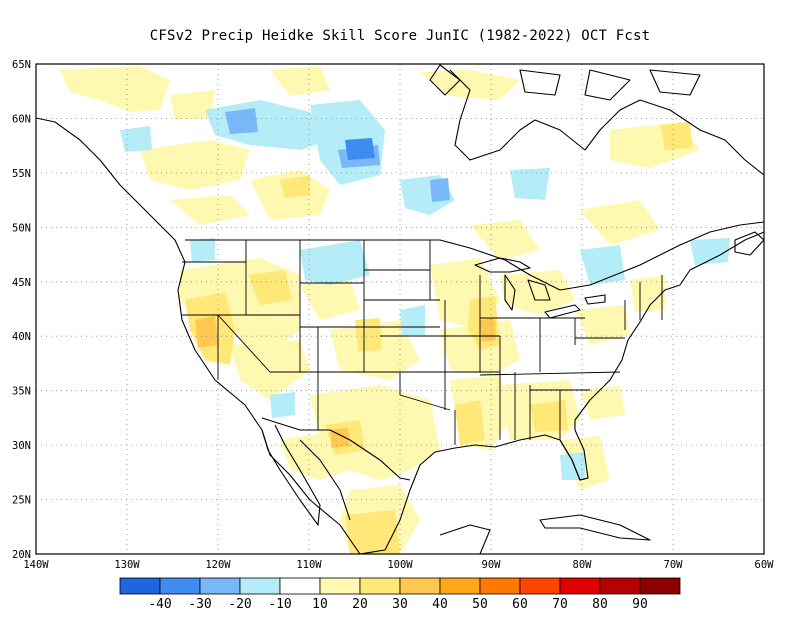 The width and height of the screenshot is (800, 618). Describe the element at coordinates (320, 604) in the screenshot. I see `legend-tick-label: 10` at that location.